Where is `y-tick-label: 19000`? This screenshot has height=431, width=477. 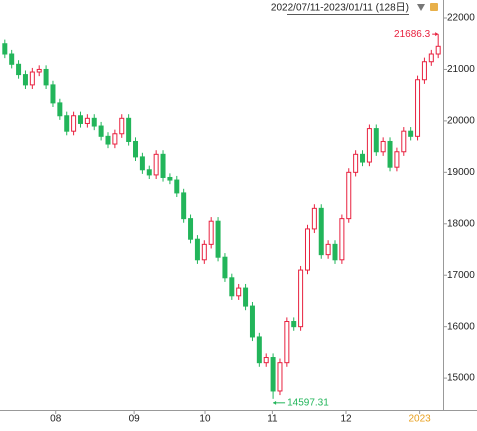
y-tick-label: 19000 is located at coordinates (461, 172).